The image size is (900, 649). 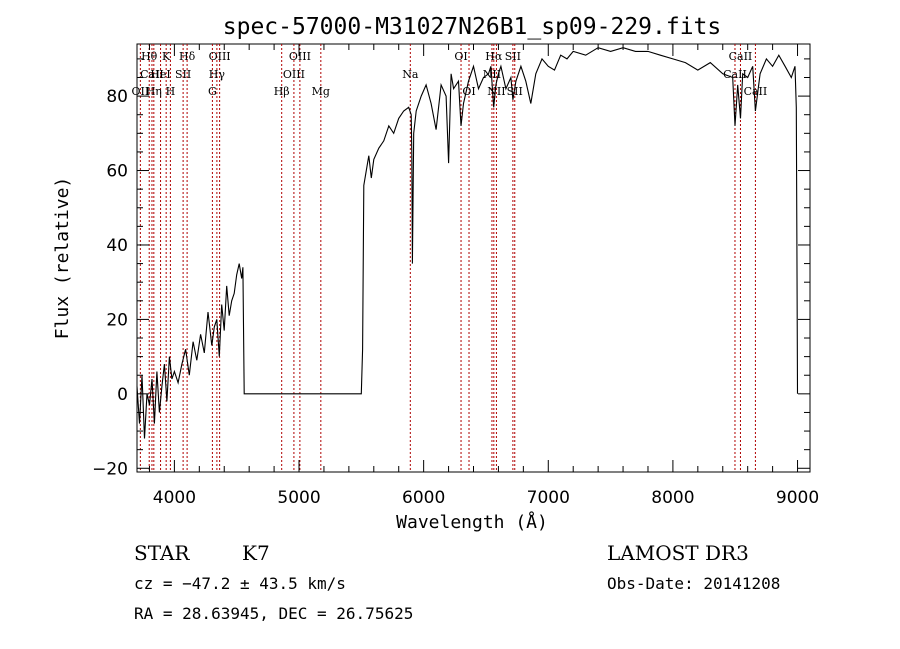 I want to click on x-axis-label: Wavelength (Å), so click(x=472, y=522).